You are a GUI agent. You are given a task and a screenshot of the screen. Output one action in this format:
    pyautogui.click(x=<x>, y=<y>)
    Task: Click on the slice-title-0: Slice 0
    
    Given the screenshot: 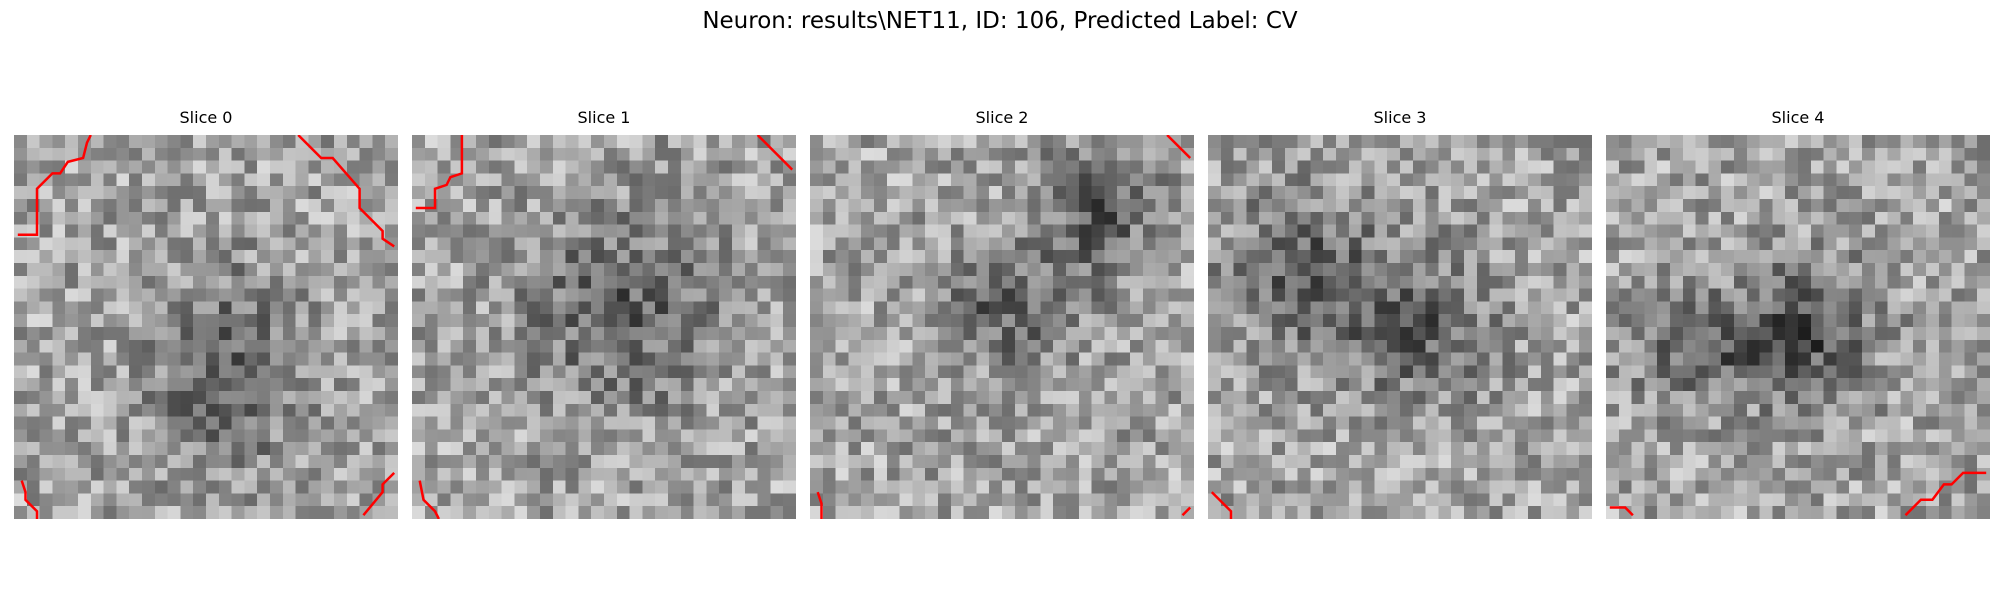 What is the action you would take?
    pyautogui.click(x=206, y=117)
    